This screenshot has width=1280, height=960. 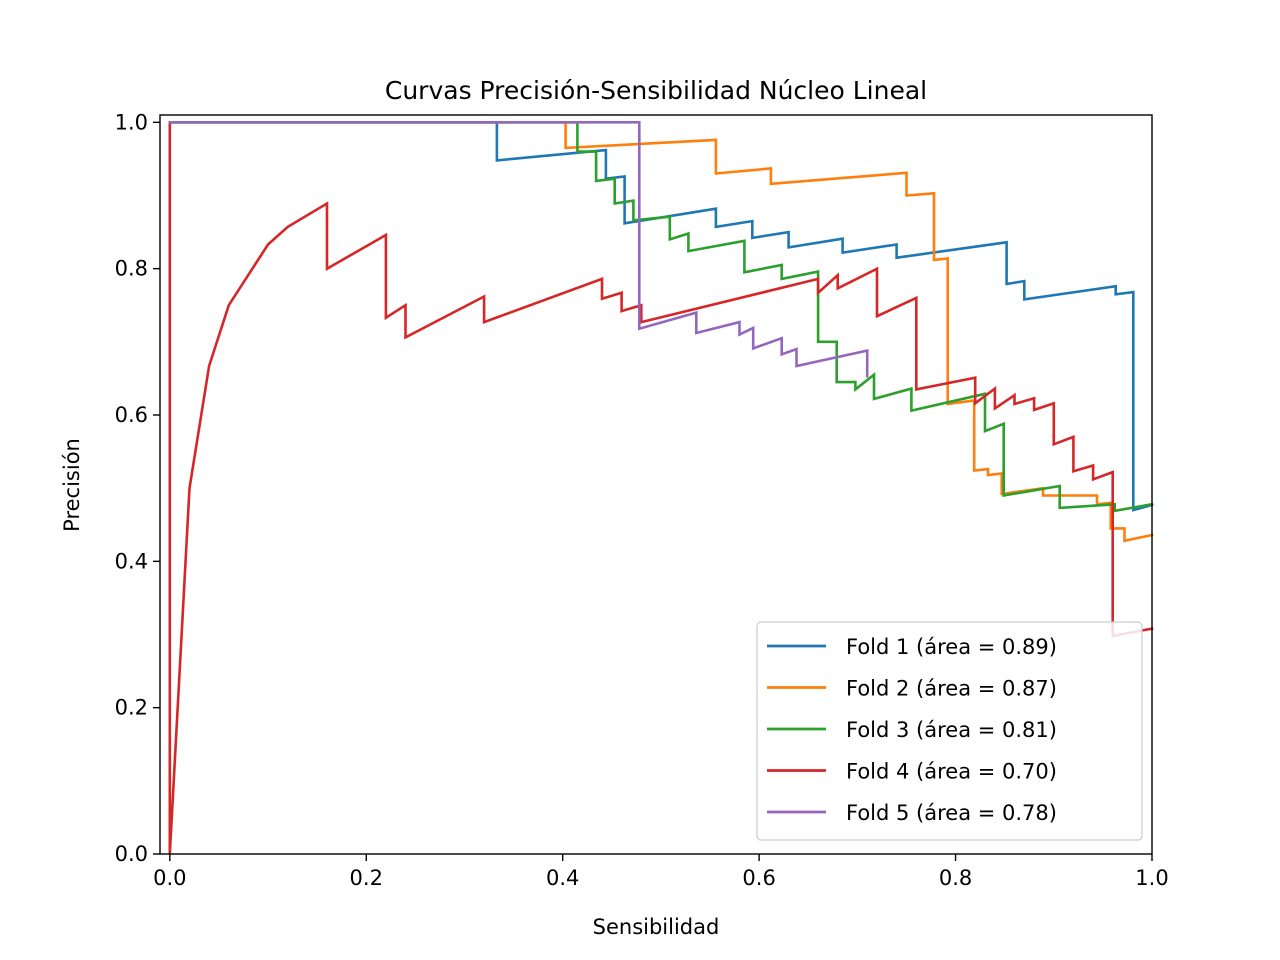 I want to click on legend-label-fold-1: Fold 1 (área = 0.89), so click(x=951, y=647).